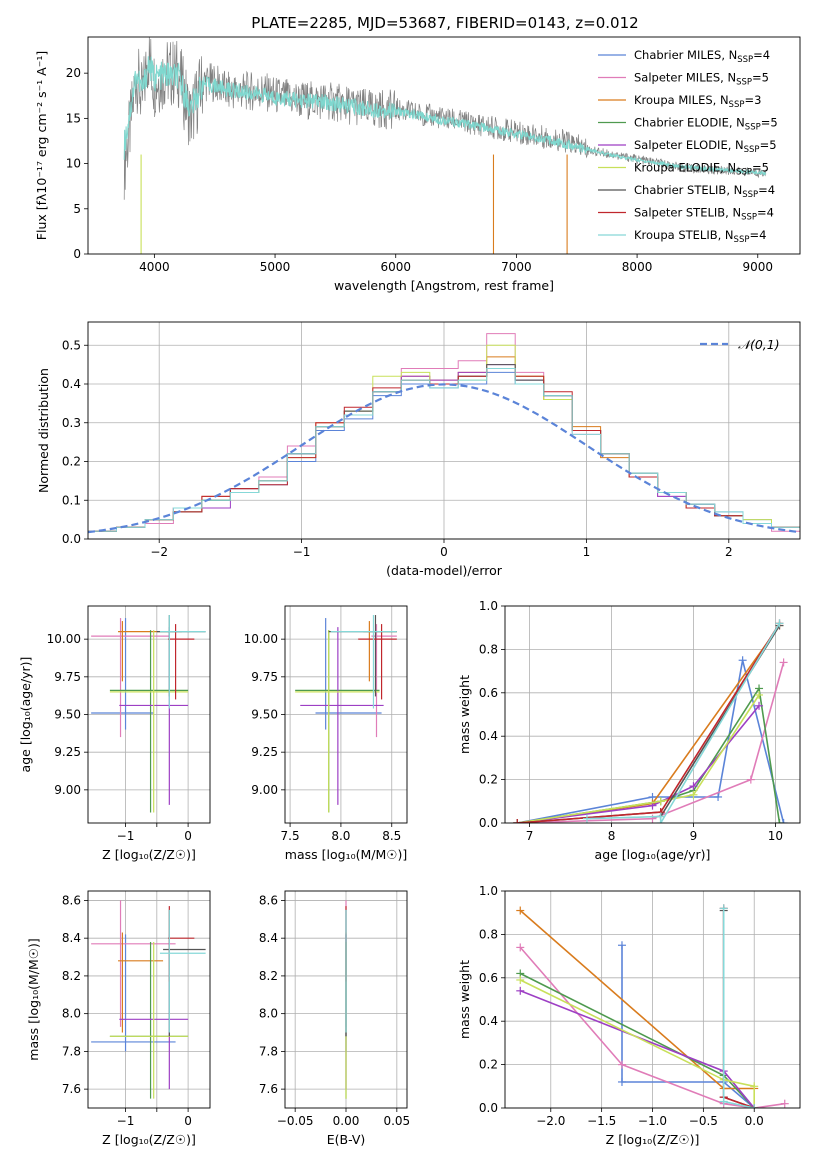 This screenshot has height=1170, width=819. I want to click on age-vs-z-frame, so click(149, 714).